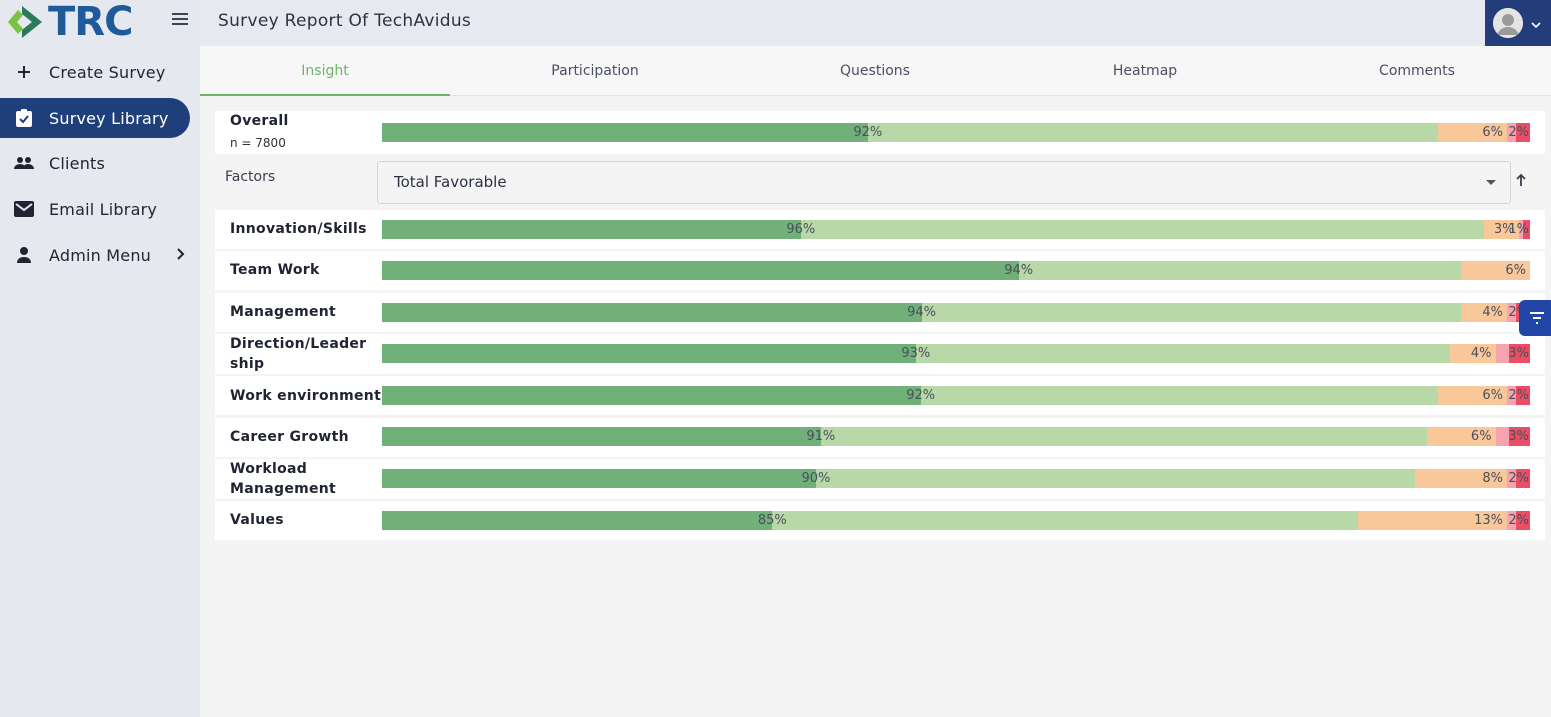  Describe the element at coordinates (1461, 478) in the screenshot. I see `neutral-segment: 8%` at that location.